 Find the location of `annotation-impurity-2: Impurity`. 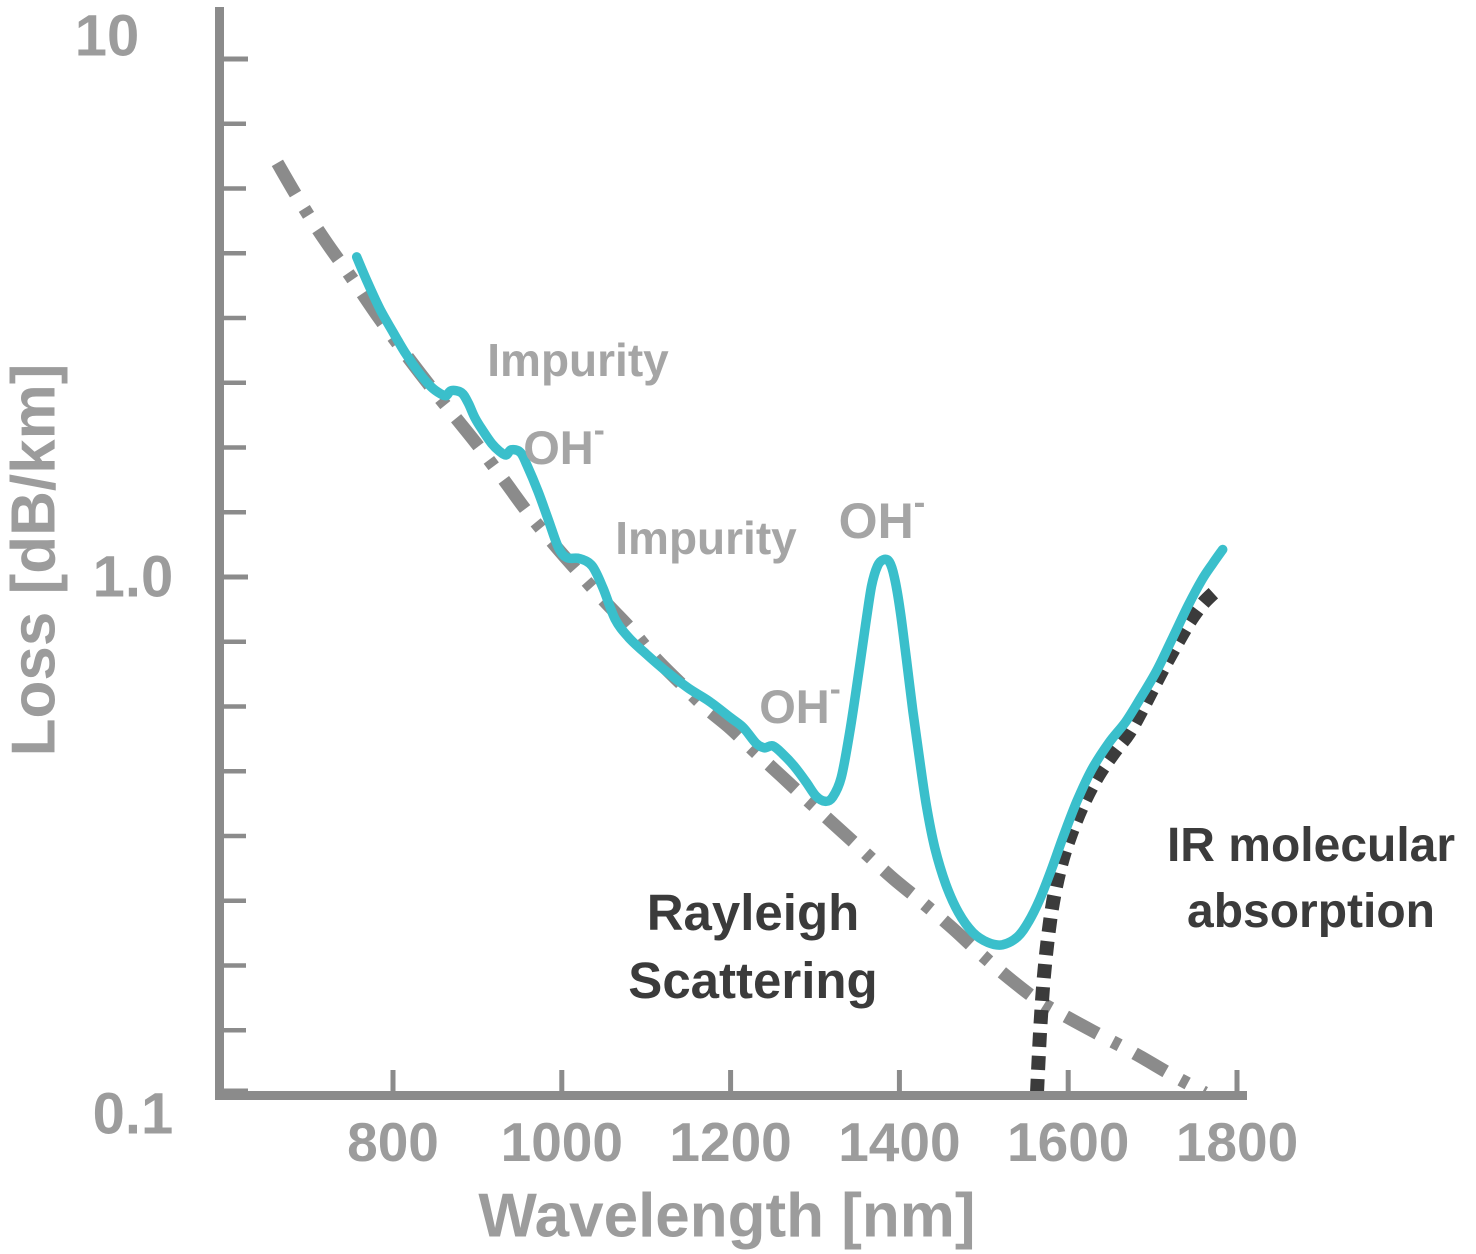

annotation-impurity-2: Impurity is located at coordinates (706, 538).